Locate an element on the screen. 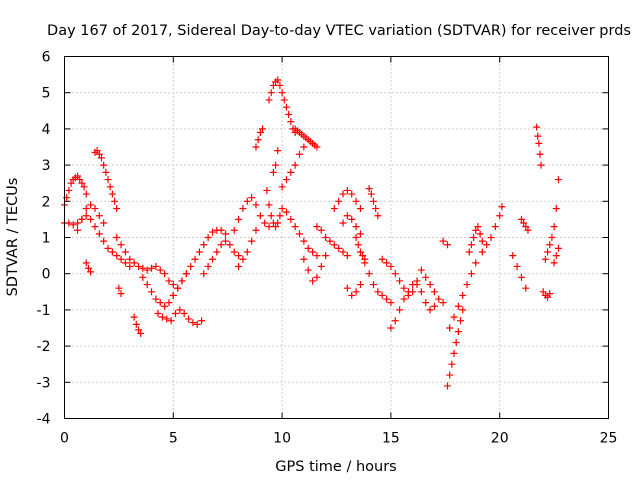 This screenshot has width=640, height=480. y-tick-label: -2 is located at coordinates (44, 347).